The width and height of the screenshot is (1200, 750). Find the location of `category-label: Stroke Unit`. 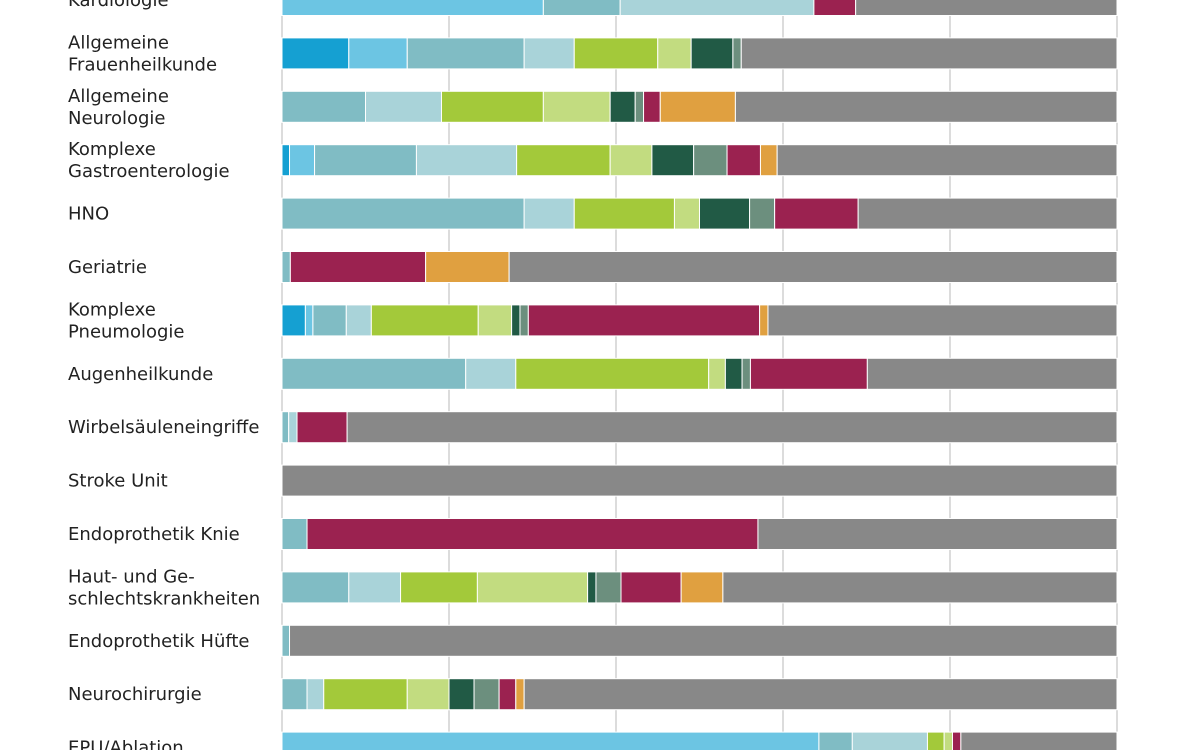

category-label: Stroke Unit is located at coordinates (118, 481).